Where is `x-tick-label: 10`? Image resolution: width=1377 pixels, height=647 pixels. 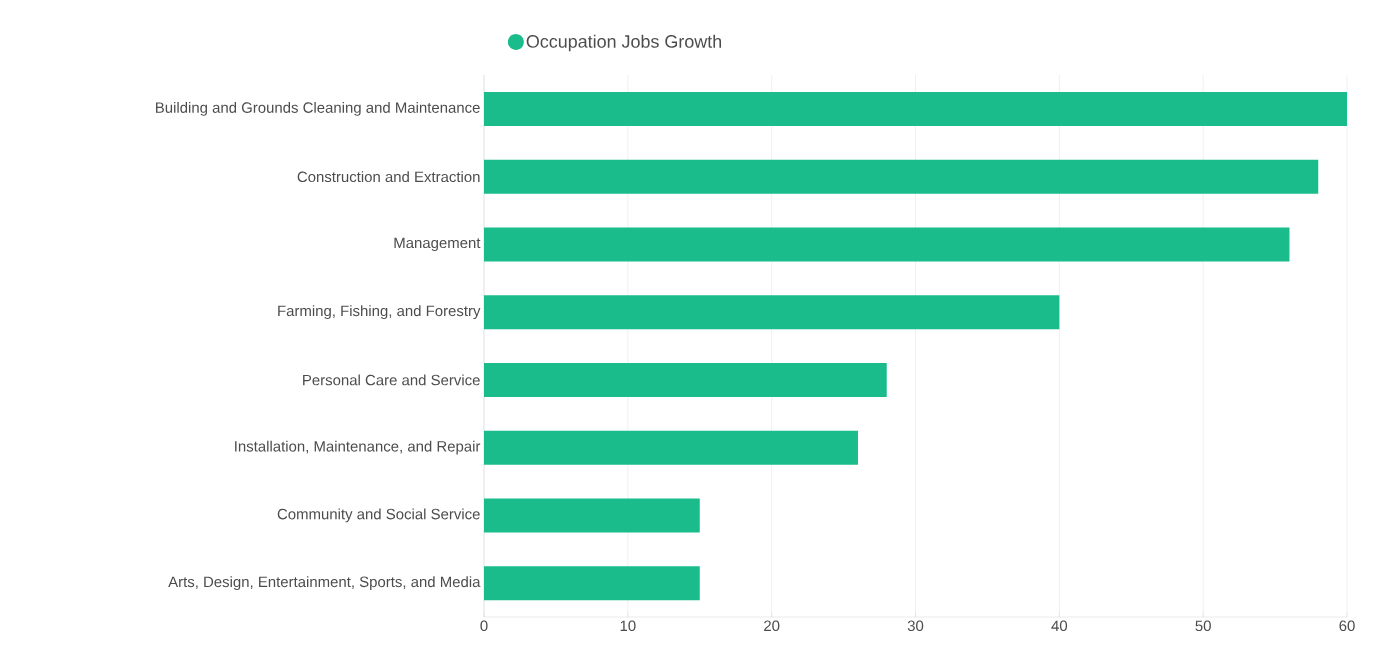 x-tick-label: 10 is located at coordinates (628, 626).